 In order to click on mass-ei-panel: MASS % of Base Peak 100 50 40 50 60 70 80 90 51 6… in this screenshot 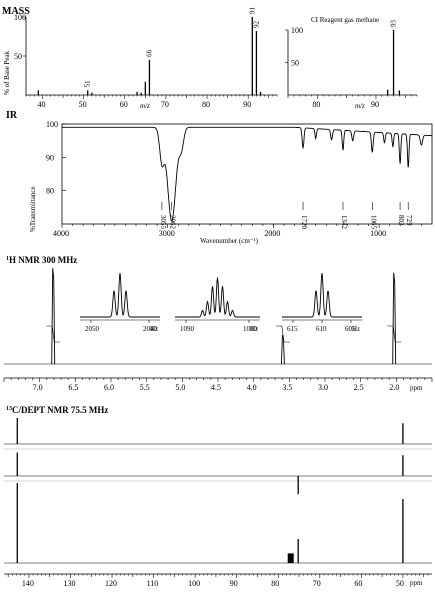, I will do `click(140, 58)`.